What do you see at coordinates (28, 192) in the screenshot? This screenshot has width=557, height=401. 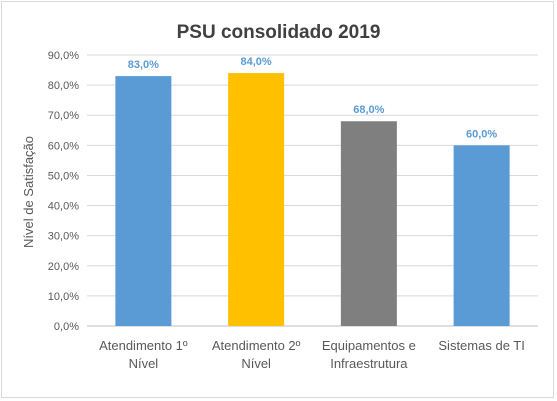 I see `y-axis-label: Nível de Satisfação` at bounding box center [28, 192].